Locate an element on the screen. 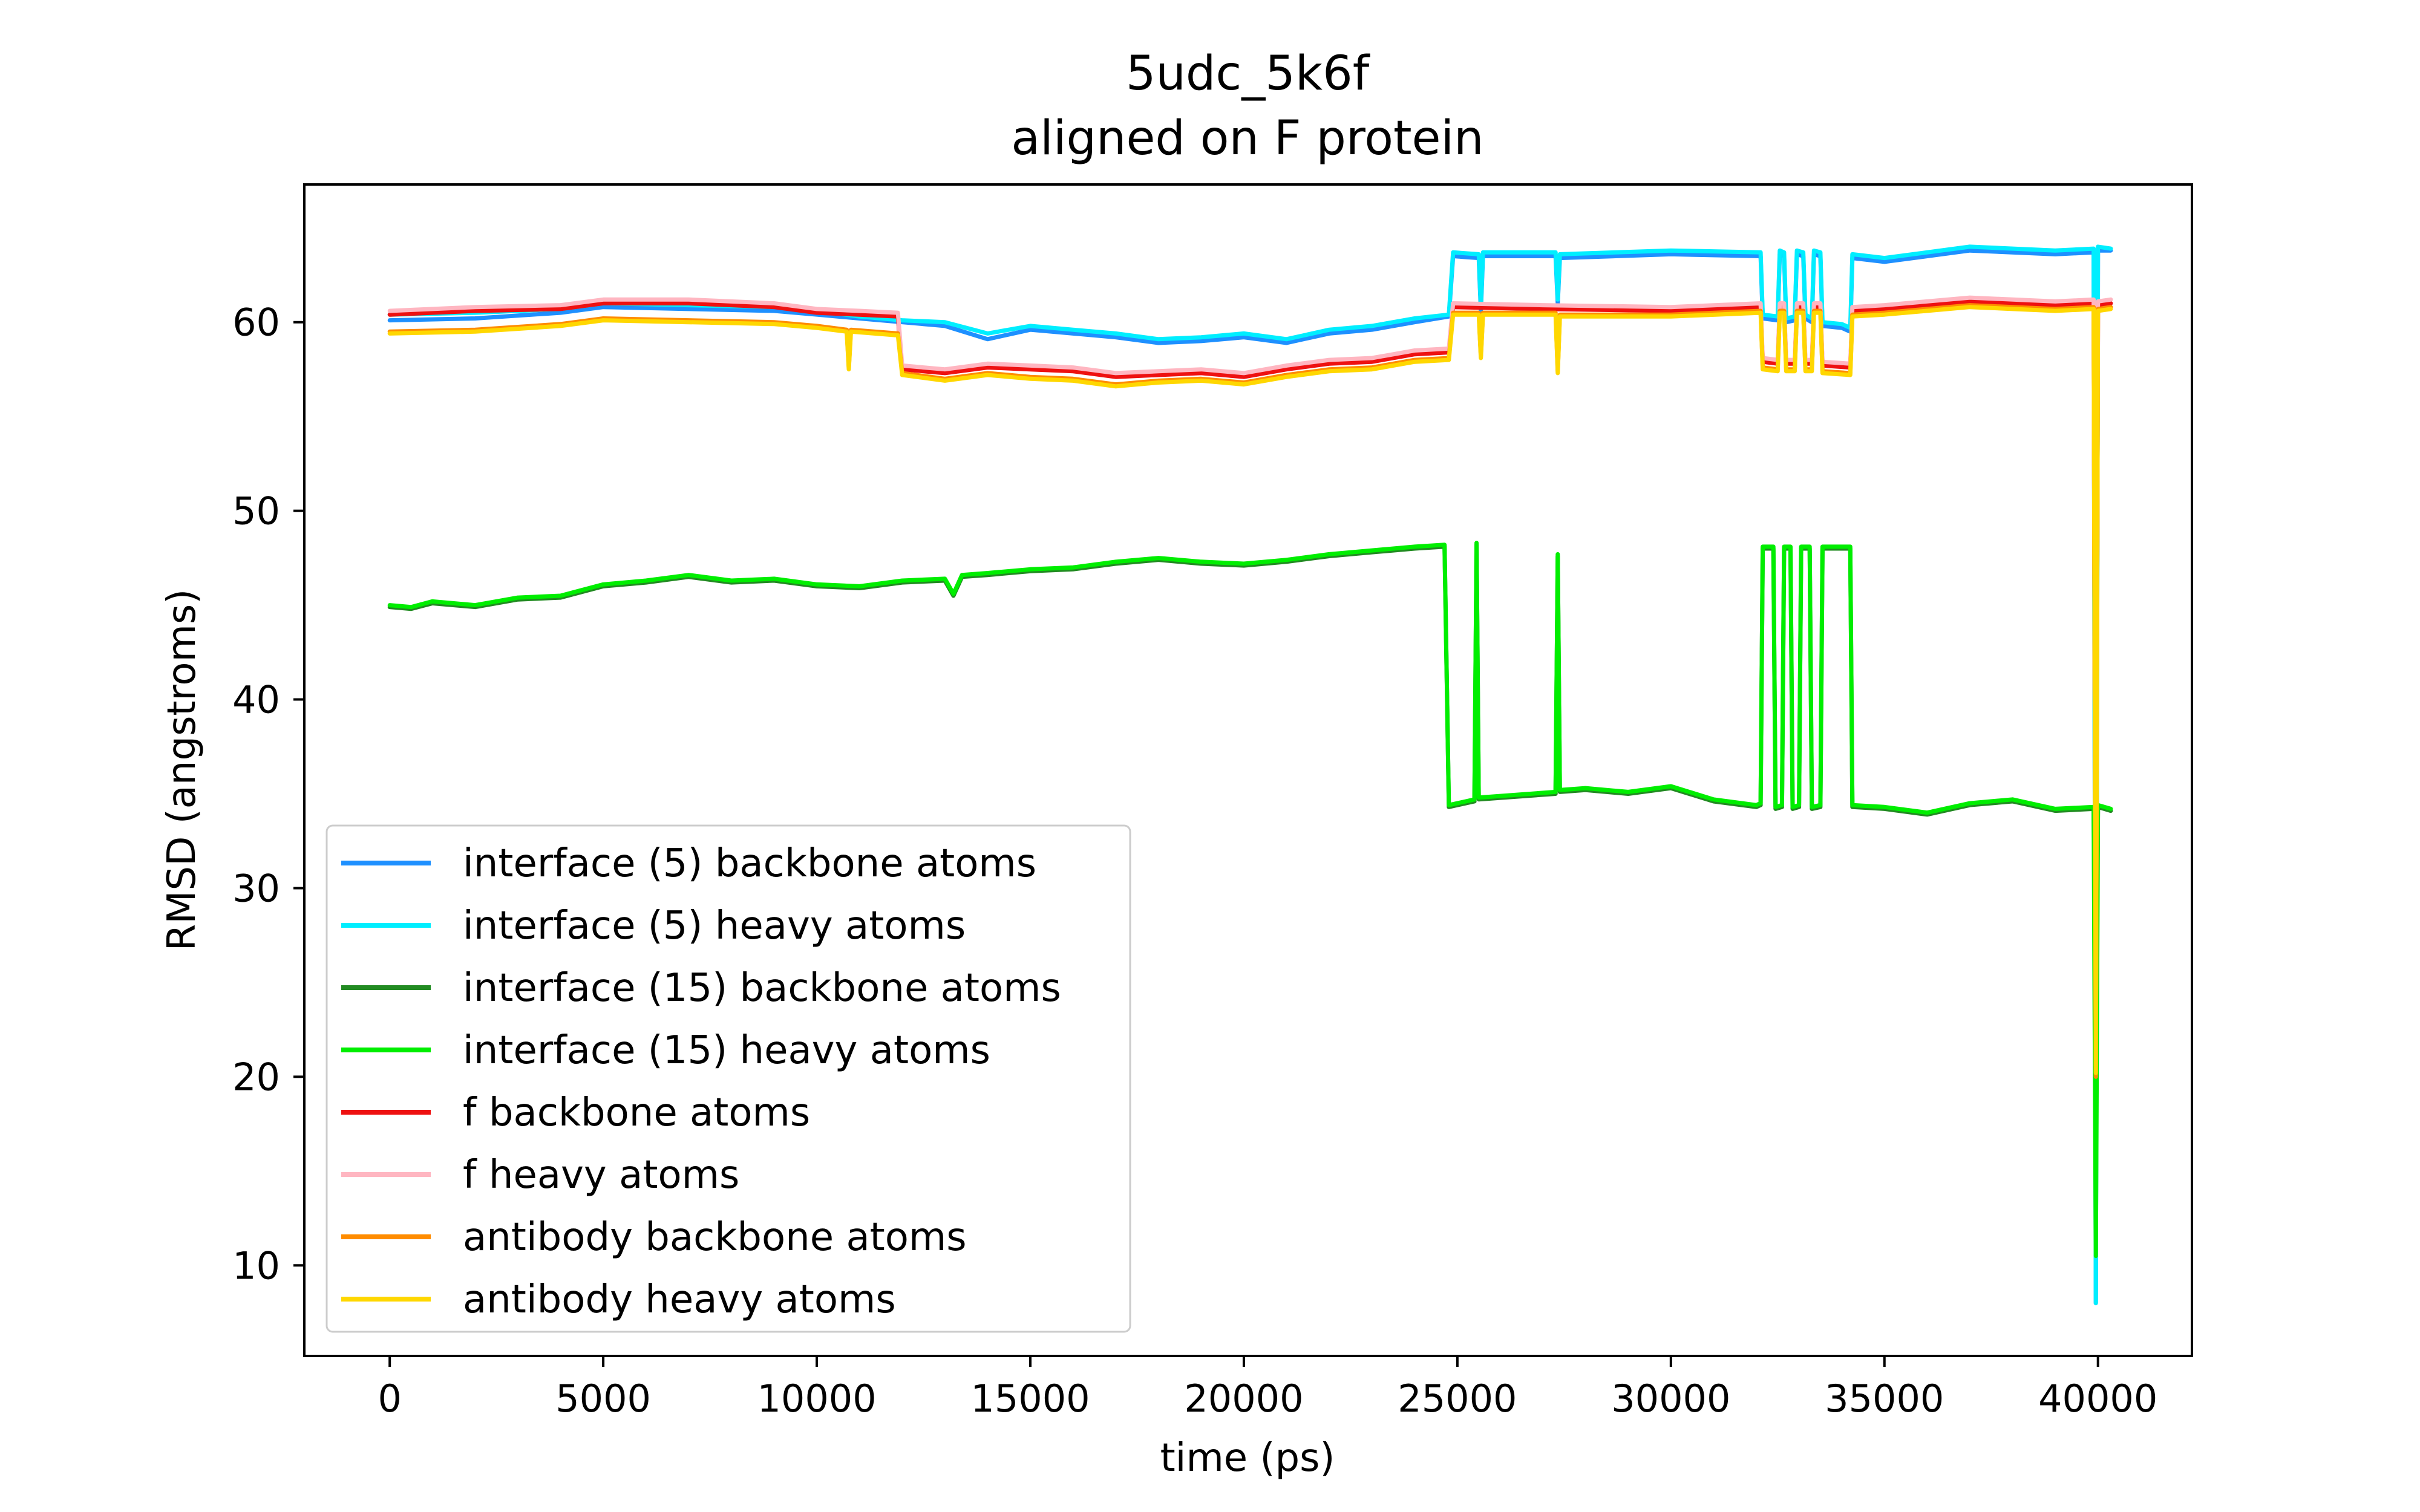 This screenshot has height=1512, width=2420. x-tick-label: 10000 is located at coordinates (816, 1399).